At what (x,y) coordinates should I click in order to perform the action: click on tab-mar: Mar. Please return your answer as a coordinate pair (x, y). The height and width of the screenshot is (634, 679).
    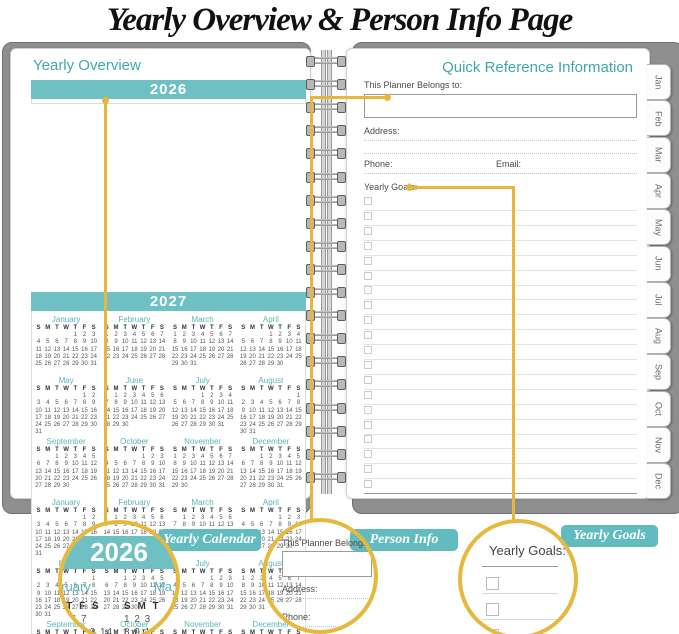
    Looking at the image, I should click on (659, 154).